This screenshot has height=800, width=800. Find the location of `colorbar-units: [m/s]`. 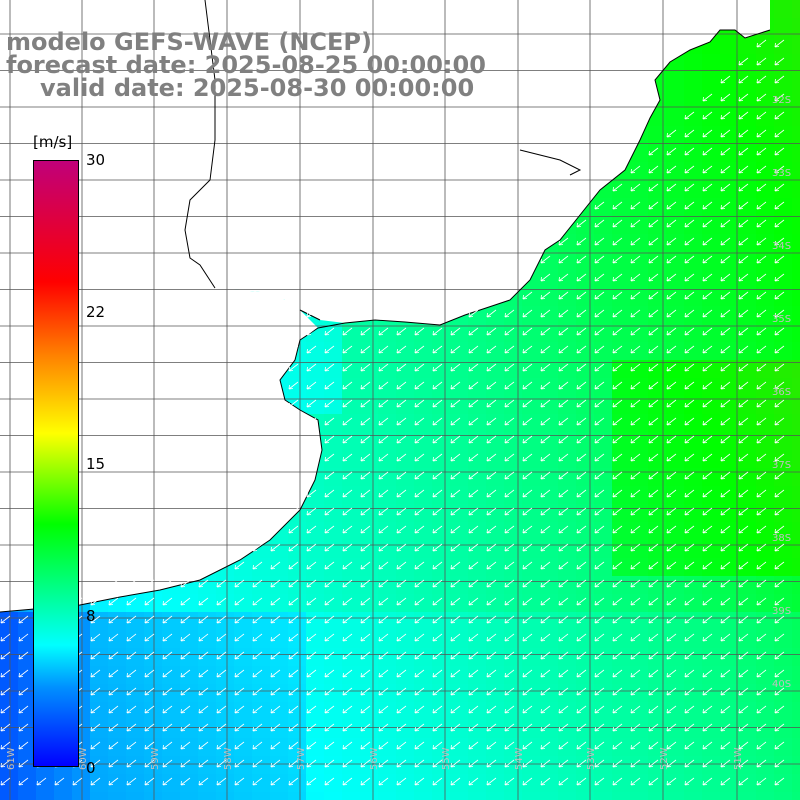

colorbar-units: [m/s] is located at coordinates (53, 142).